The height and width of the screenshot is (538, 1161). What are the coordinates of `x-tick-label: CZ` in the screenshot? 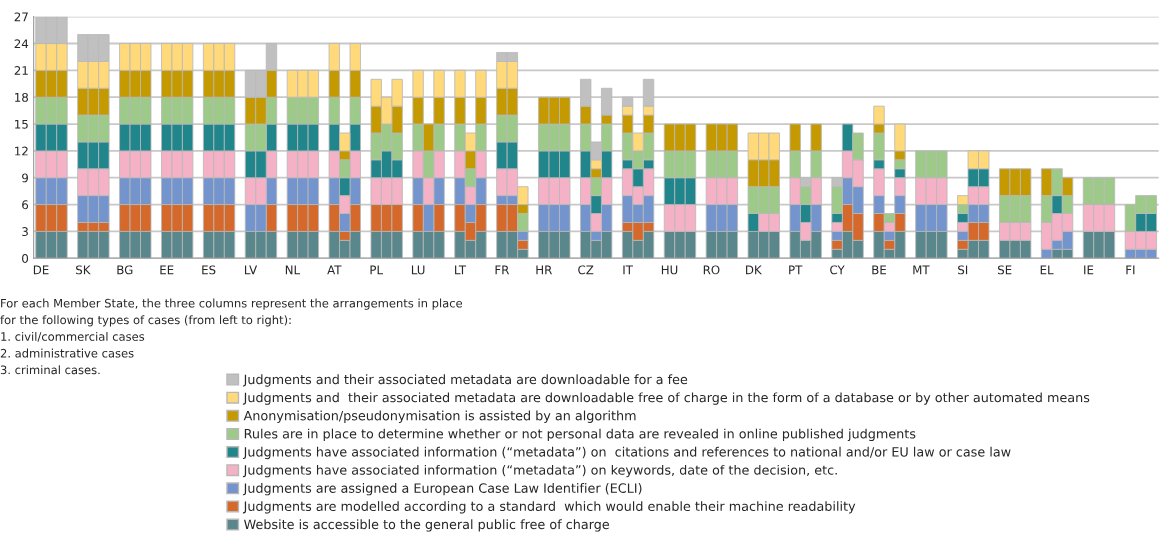 It's located at (586, 270).